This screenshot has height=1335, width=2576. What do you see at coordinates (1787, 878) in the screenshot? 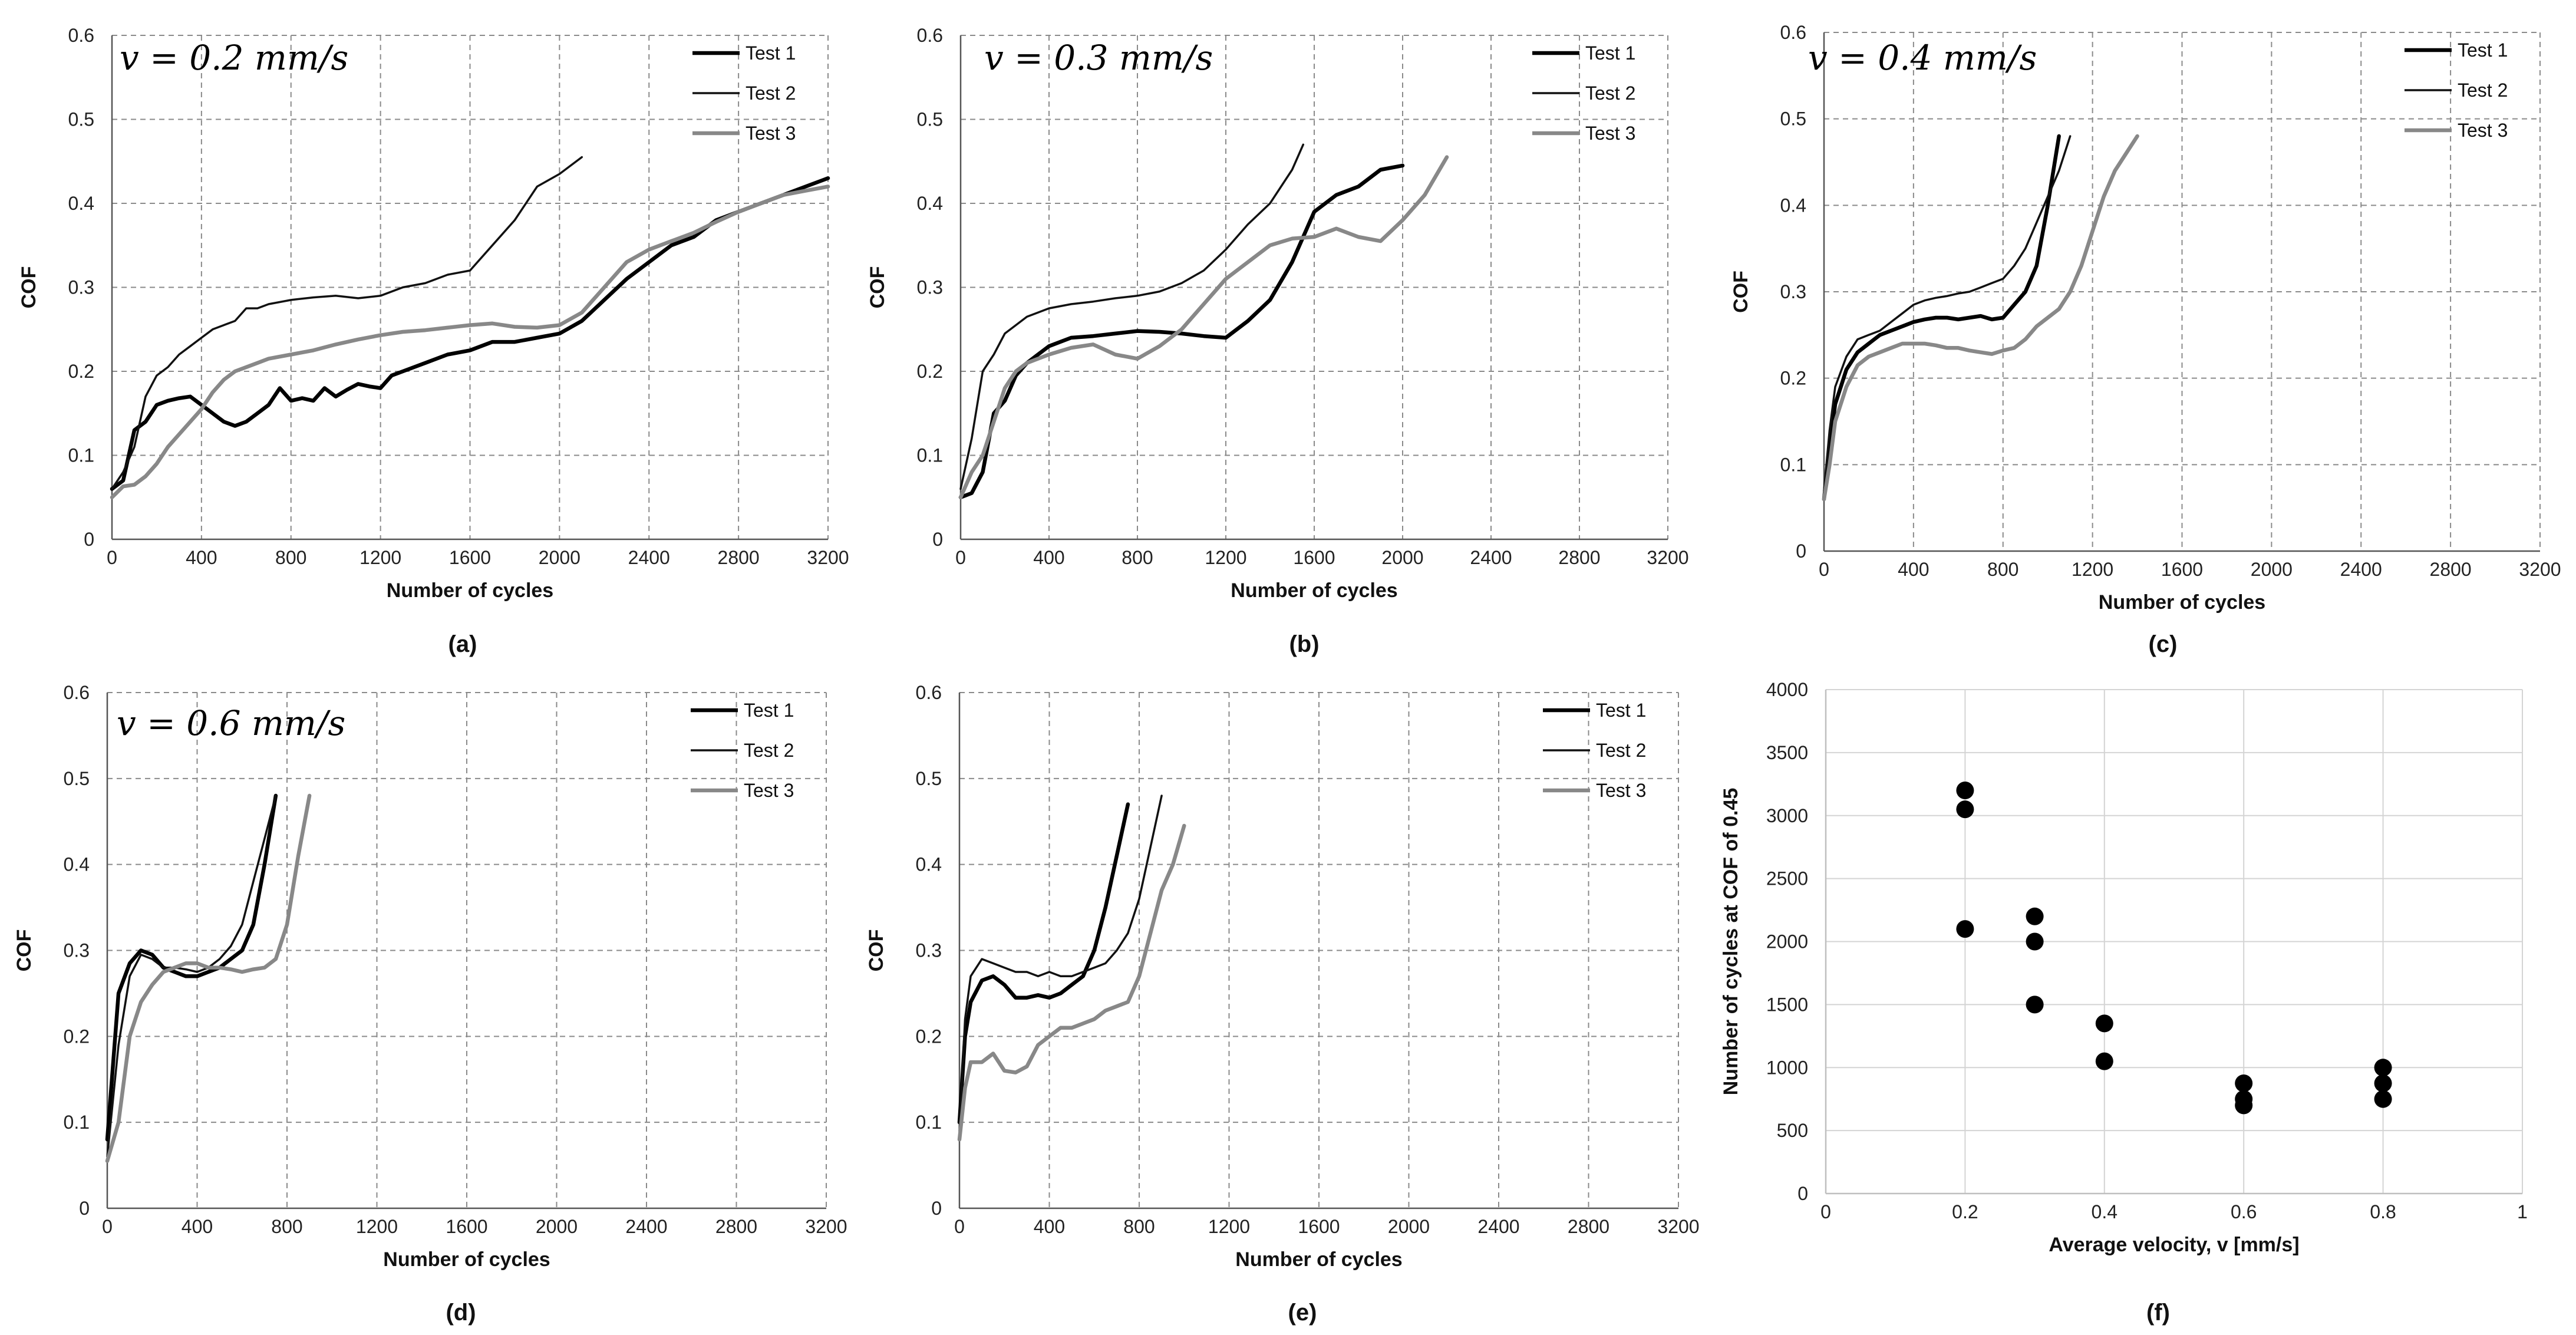
I see `y-tick-label: 2500` at bounding box center [1787, 878].